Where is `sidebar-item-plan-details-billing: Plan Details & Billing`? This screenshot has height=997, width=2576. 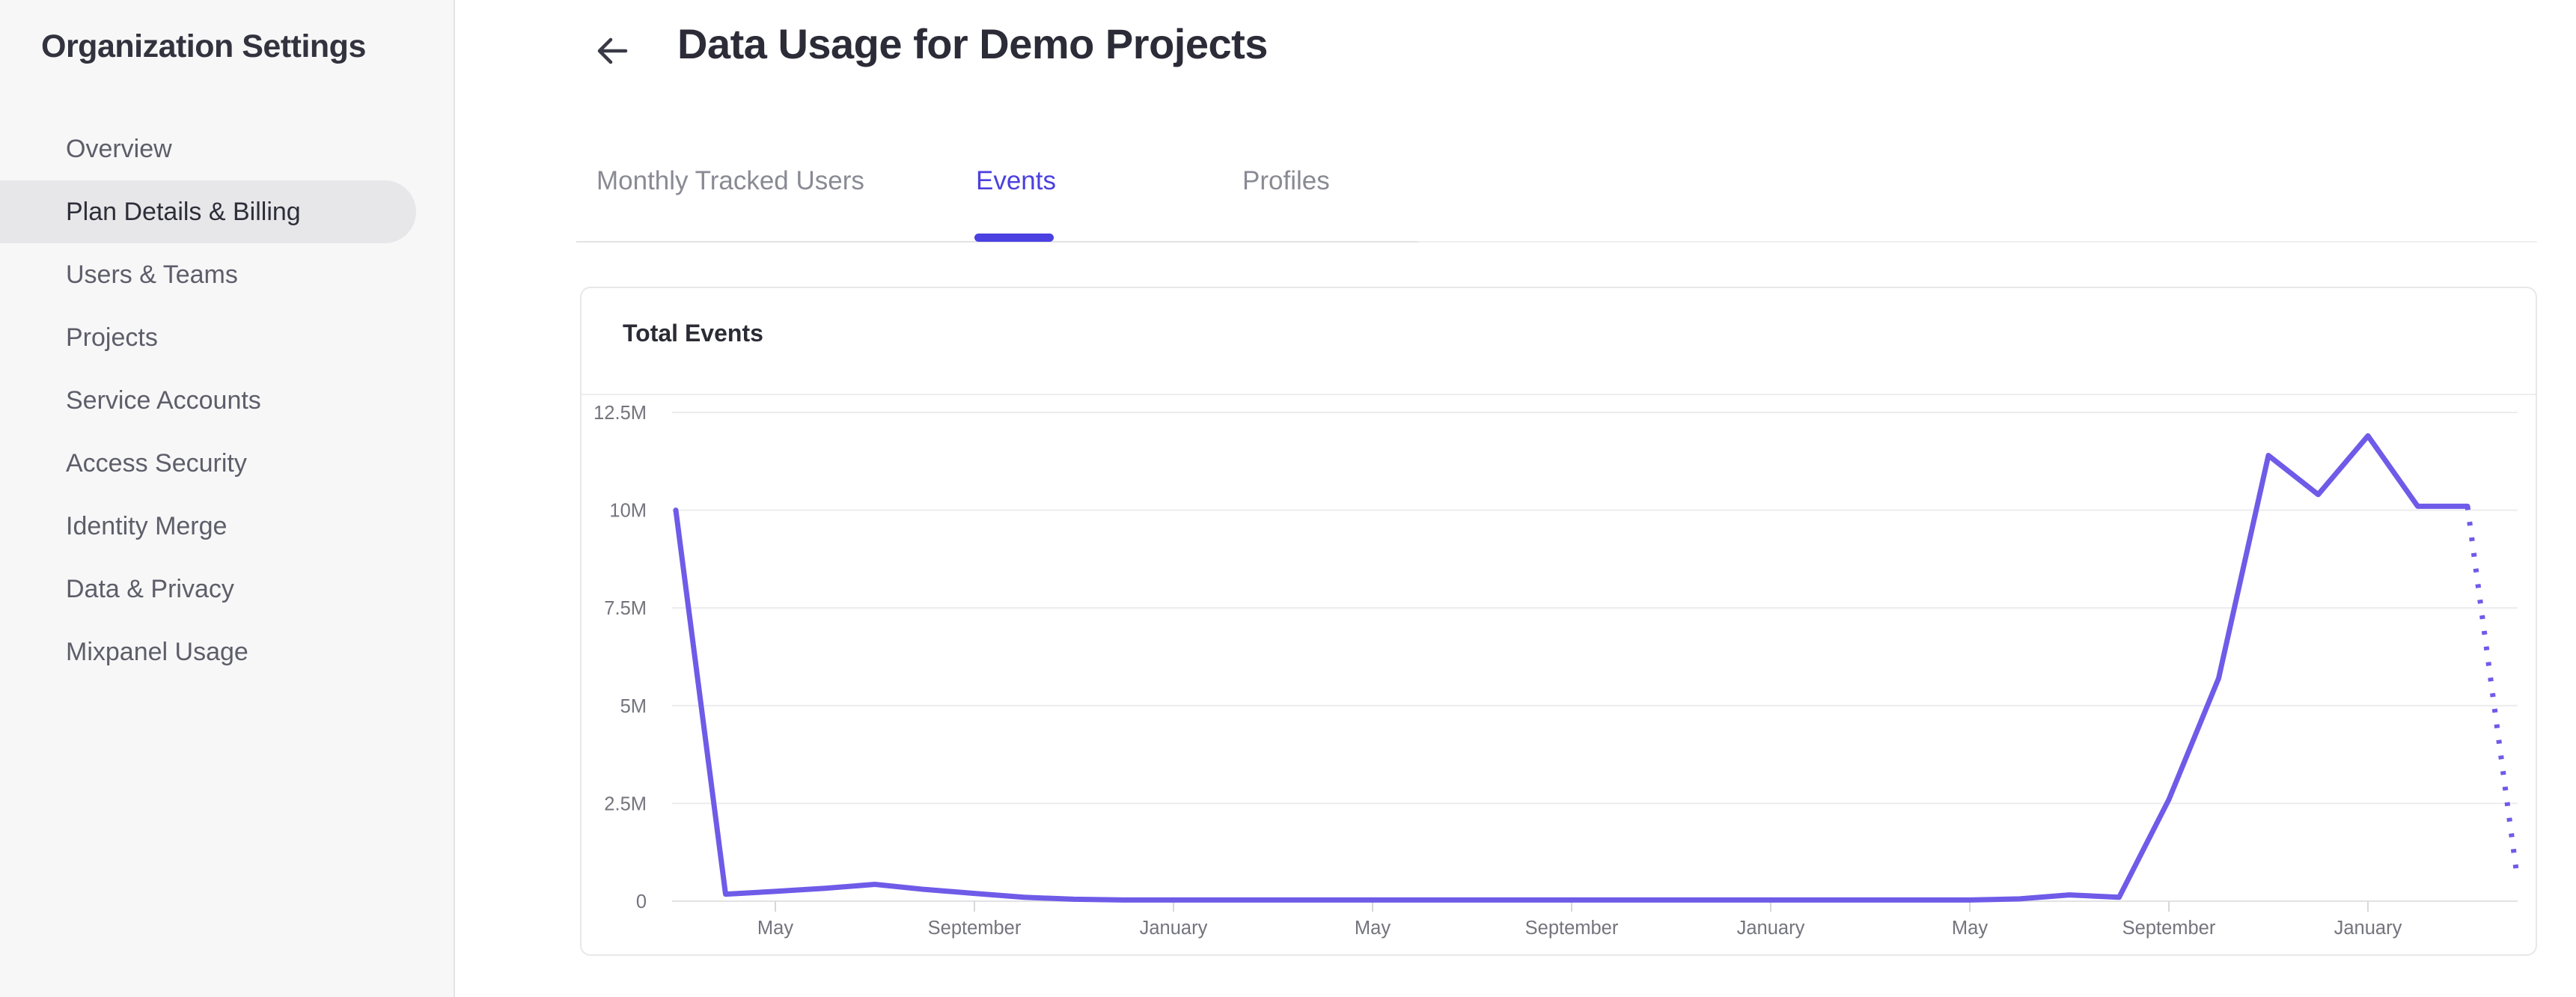 sidebar-item-plan-details-billing: Plan Details & Billing is located at coordinates (208, 211).